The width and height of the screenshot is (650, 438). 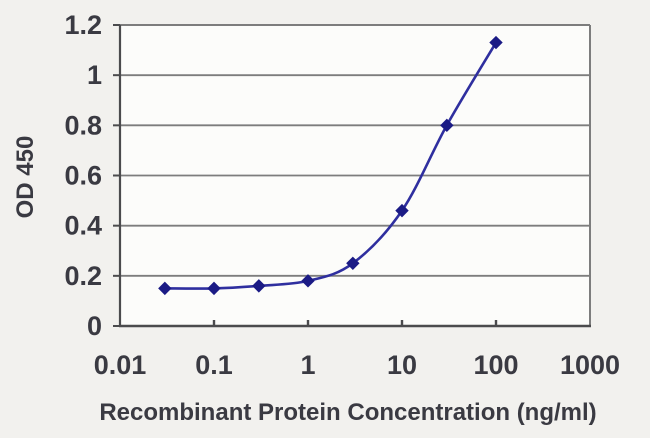 I want to click on y-tick-label-0.2: 0.2, so click(x=83, y=276).